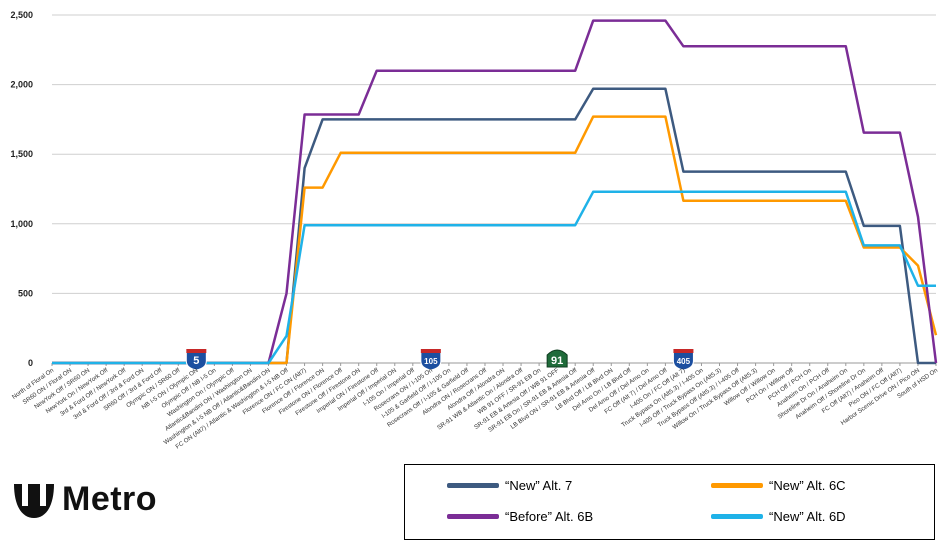 The width and height of the screenshot is (943, 544). I want to click on route-shield-i-5-icon: 5, so click(196, 359).